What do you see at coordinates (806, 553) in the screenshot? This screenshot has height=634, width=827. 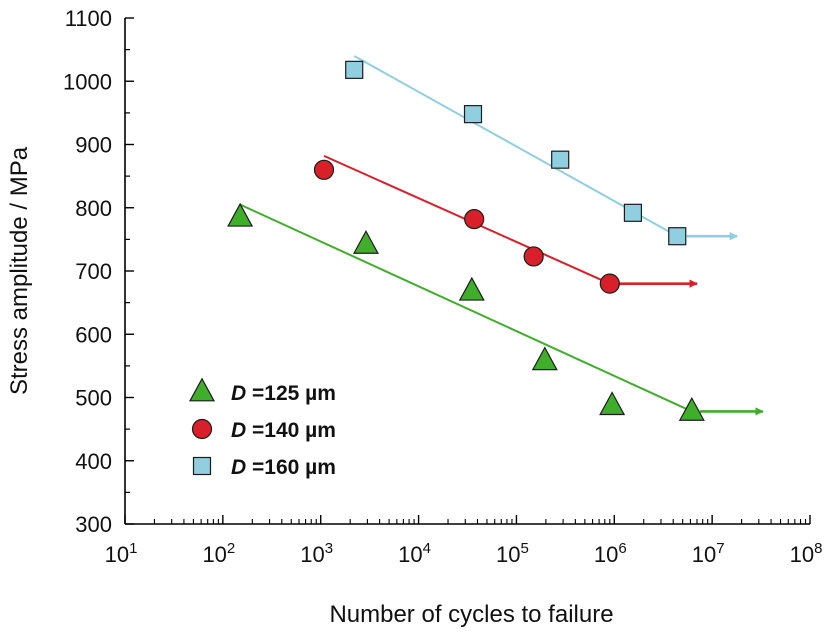 I see `x-tick-label: 10⁸` at bounding box center [806, 553].